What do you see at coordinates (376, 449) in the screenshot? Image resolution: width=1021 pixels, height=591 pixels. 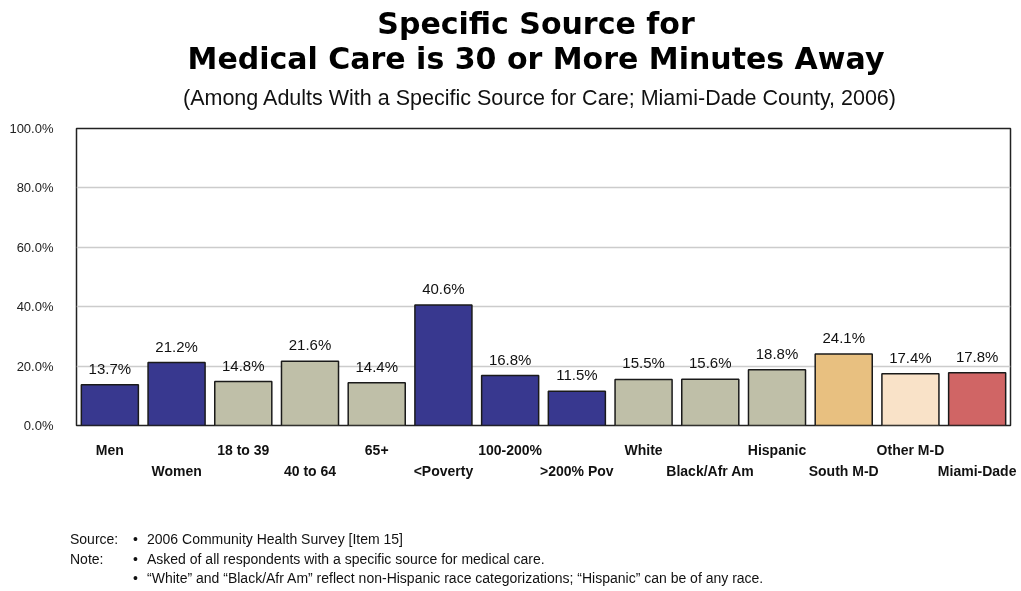 I see `x-tick-label: 65+` at bounding box center [376, 449].